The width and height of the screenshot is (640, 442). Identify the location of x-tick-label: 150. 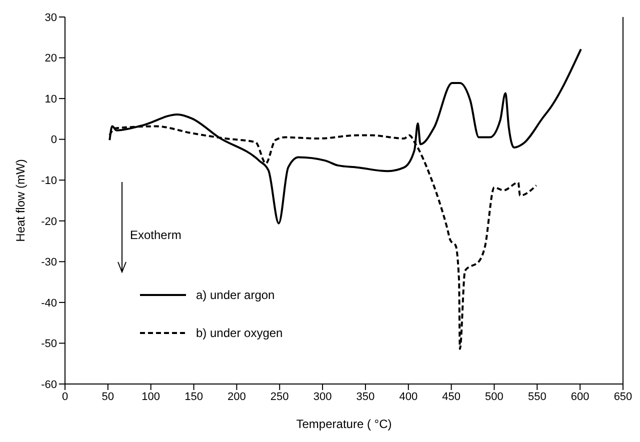
(193, 396).